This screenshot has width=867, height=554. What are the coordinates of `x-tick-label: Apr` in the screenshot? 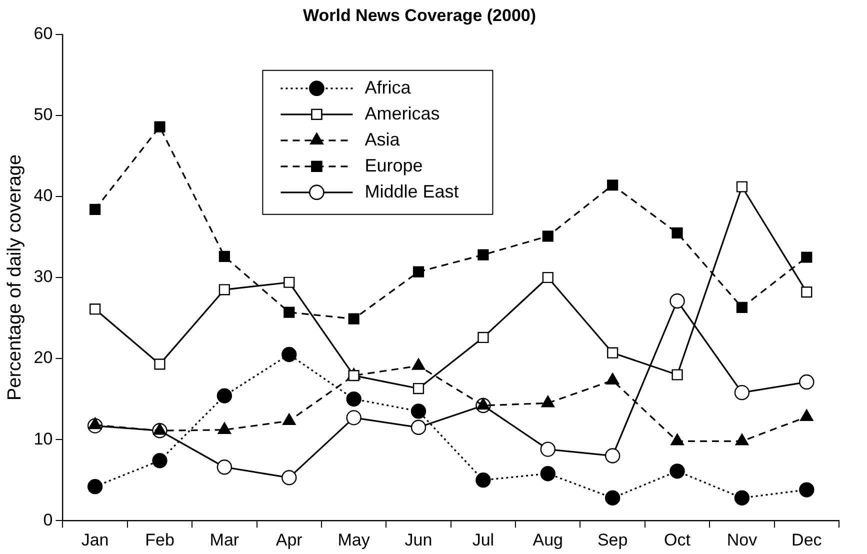 It's located at (289, 540).